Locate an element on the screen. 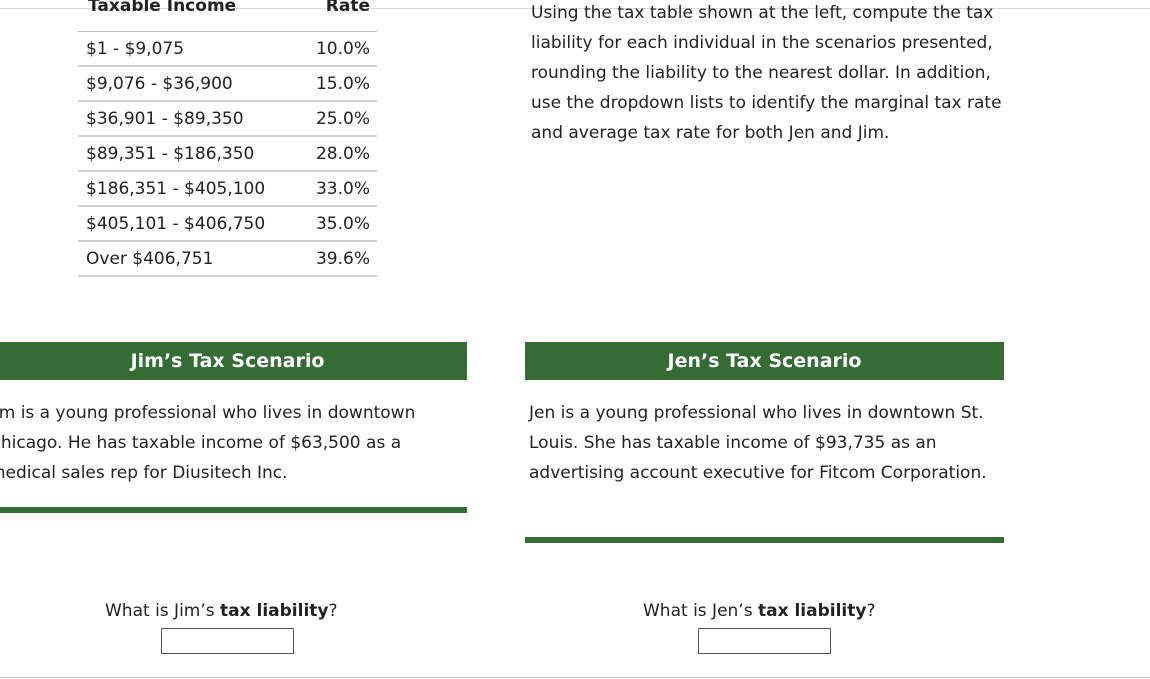  income-bracket: $186,351 - $405,100 is located at coordinates (176, 189).